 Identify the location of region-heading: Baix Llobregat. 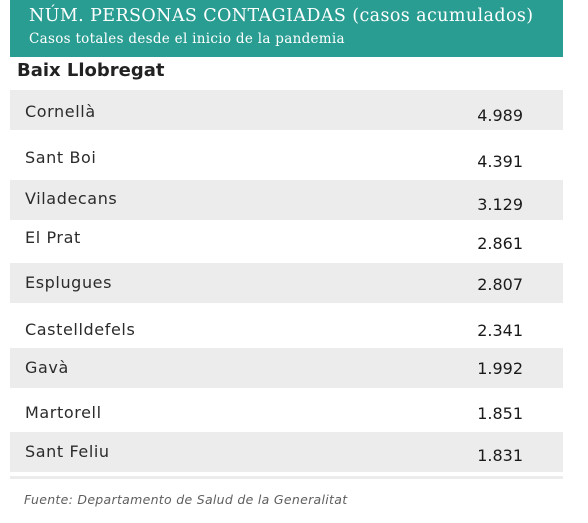
(91, 70).